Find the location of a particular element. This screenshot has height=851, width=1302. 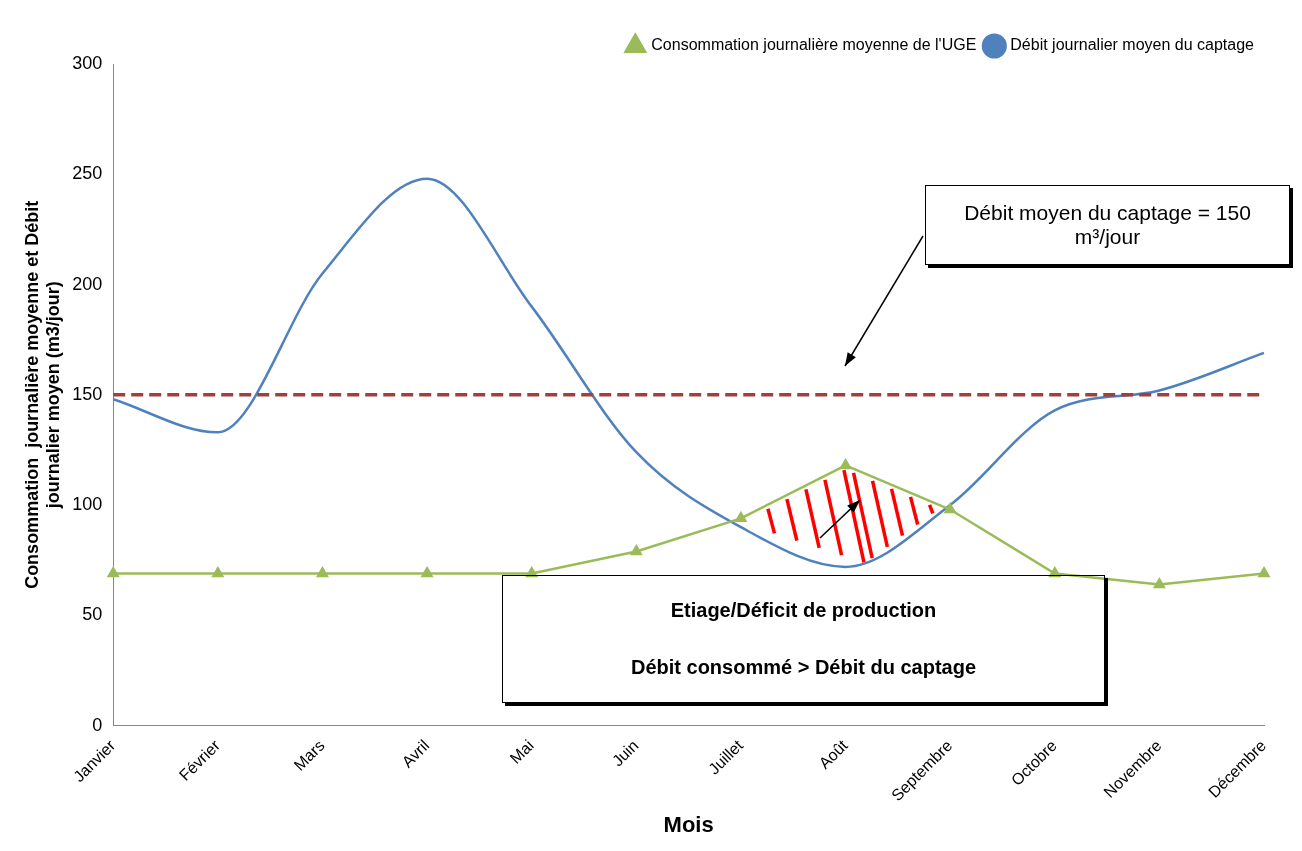

legend-label: Consommation journalière moyenne de l'UGE is located at coordinates (814, 45).